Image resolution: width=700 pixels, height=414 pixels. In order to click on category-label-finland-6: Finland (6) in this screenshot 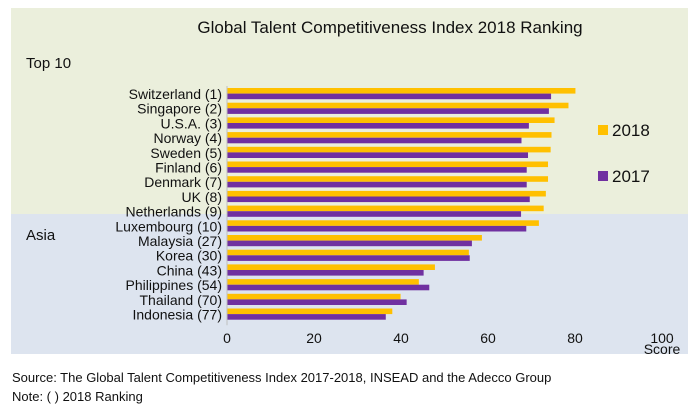, I will do `click(188, 168)`.